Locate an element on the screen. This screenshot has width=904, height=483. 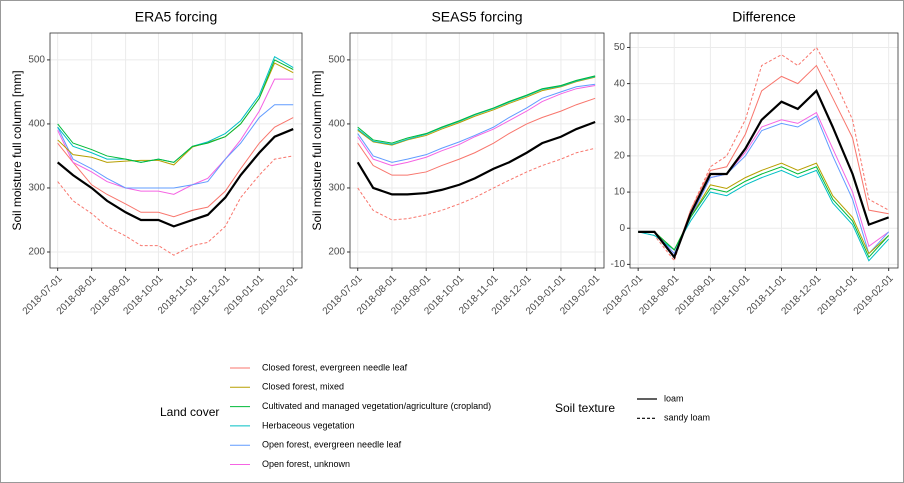
y-tick-label: -10 is located at coordinates (618, 264).